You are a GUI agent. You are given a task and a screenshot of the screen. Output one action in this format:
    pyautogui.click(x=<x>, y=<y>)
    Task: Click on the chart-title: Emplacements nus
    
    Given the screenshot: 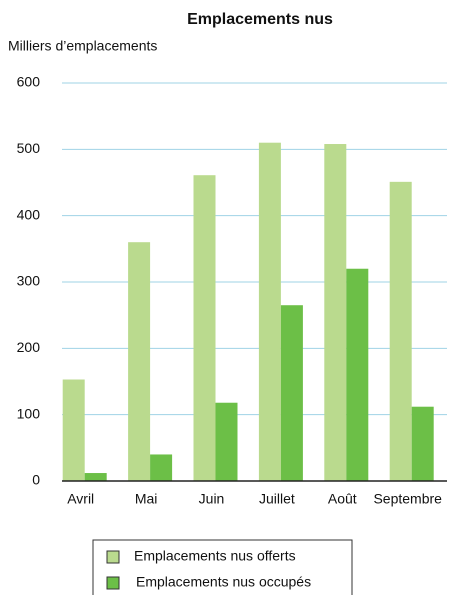 What is the action you would take?
    pyautogui.click(x=260, y=19)
    